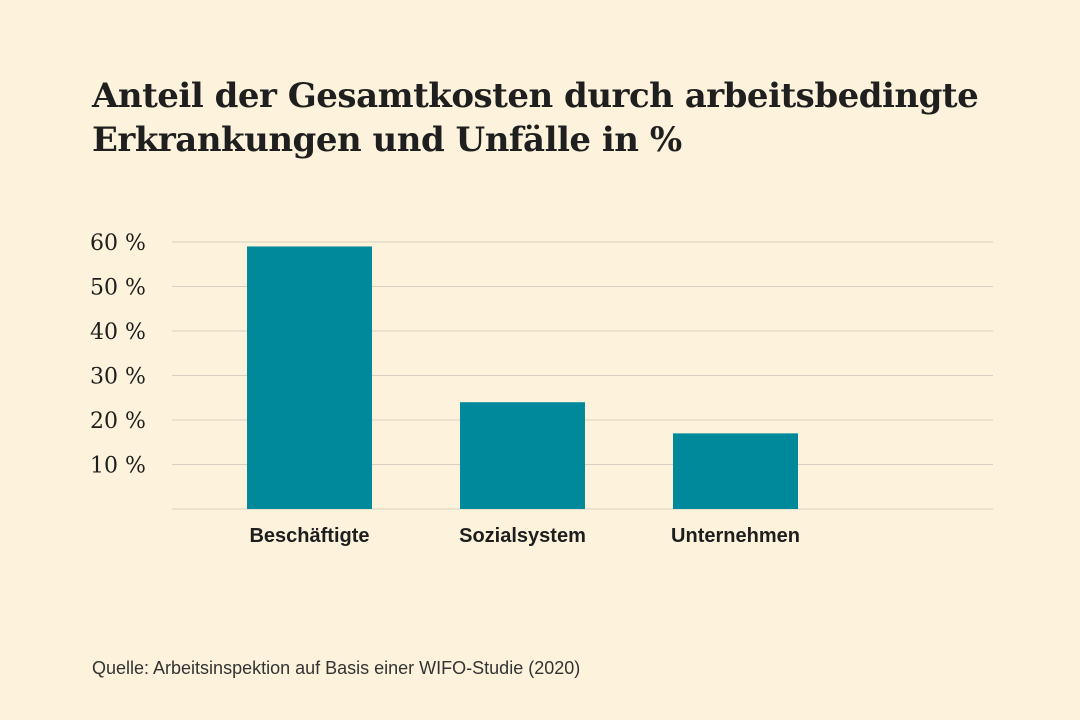 The height and width of the screenshot is (720, 1080). I want to click on y-tick-label: 30 %, so click(118, 377).